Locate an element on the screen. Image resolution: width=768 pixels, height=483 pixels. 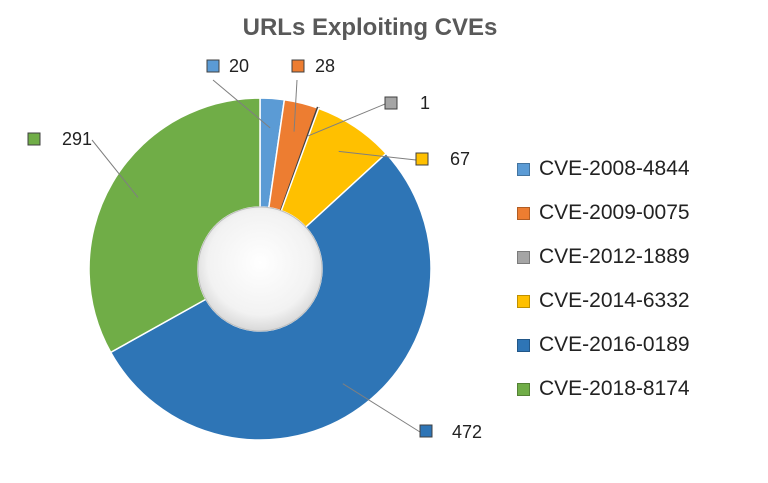
legend-item: CVE-2008-4844 is located at coordinates (603, 169).